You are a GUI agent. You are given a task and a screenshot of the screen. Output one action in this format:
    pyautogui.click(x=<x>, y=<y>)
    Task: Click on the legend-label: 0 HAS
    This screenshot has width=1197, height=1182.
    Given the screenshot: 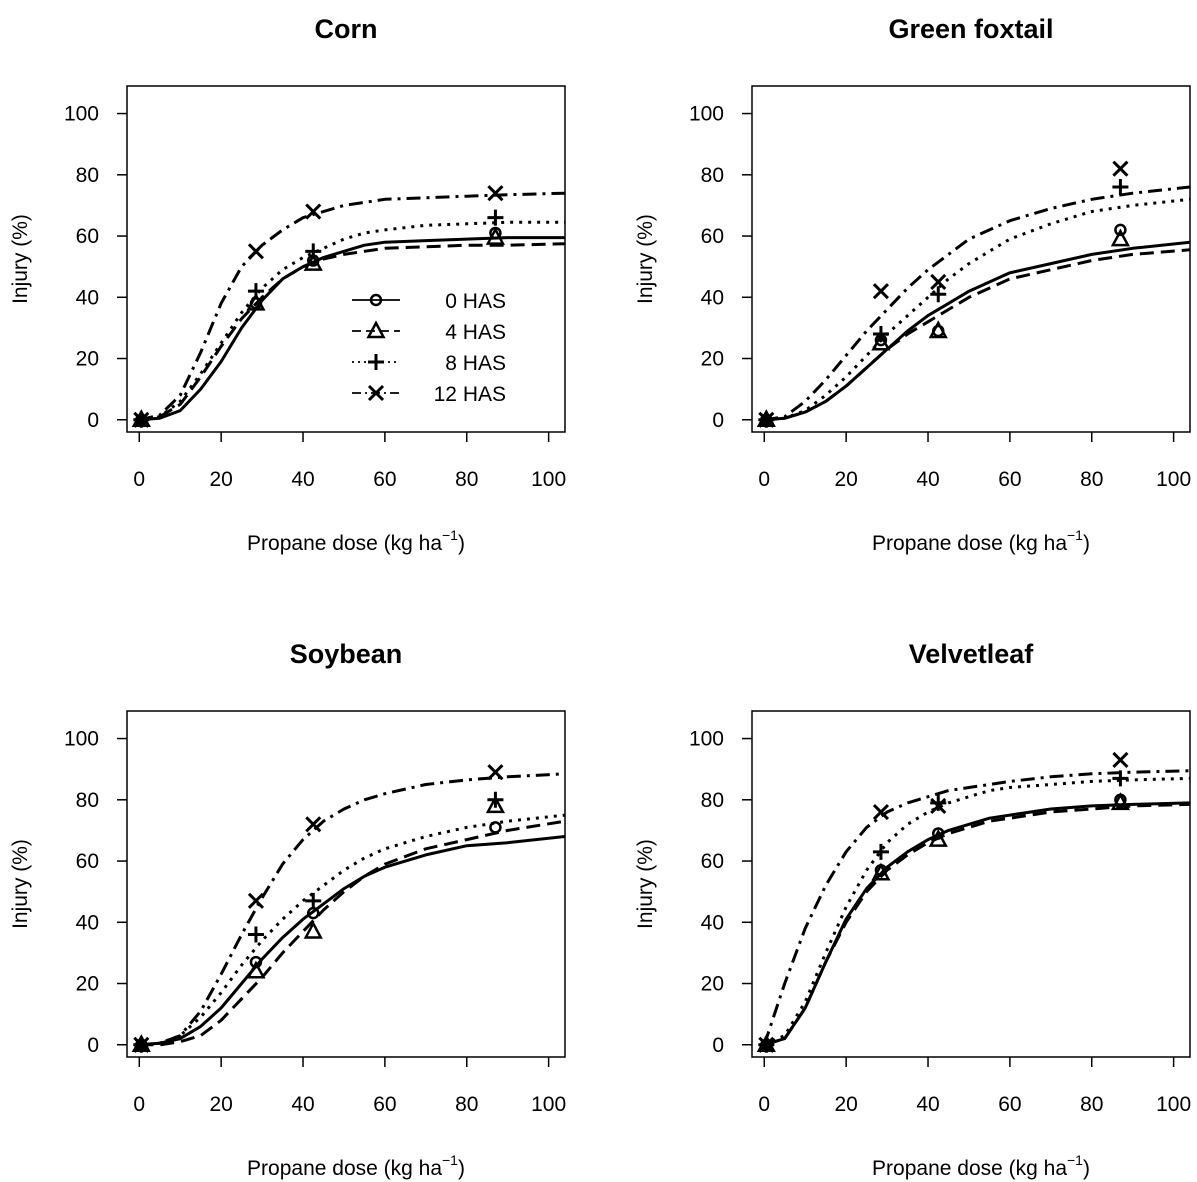 What is the action you would take?
    pyautogui.click(x=475, y=301)
    